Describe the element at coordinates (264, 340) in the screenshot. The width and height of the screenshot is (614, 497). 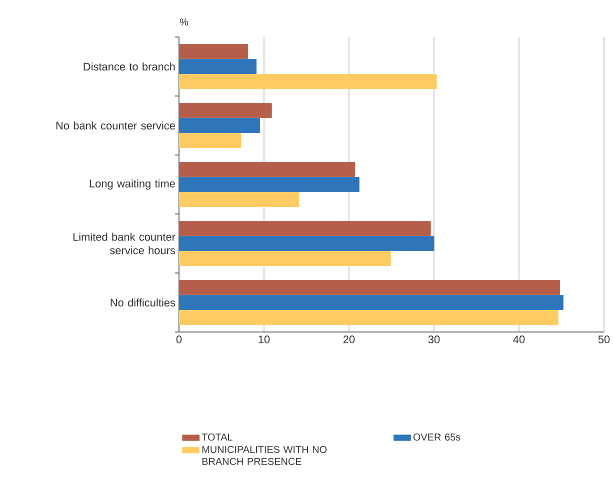
I see `x-tick-label: 10` at that location.